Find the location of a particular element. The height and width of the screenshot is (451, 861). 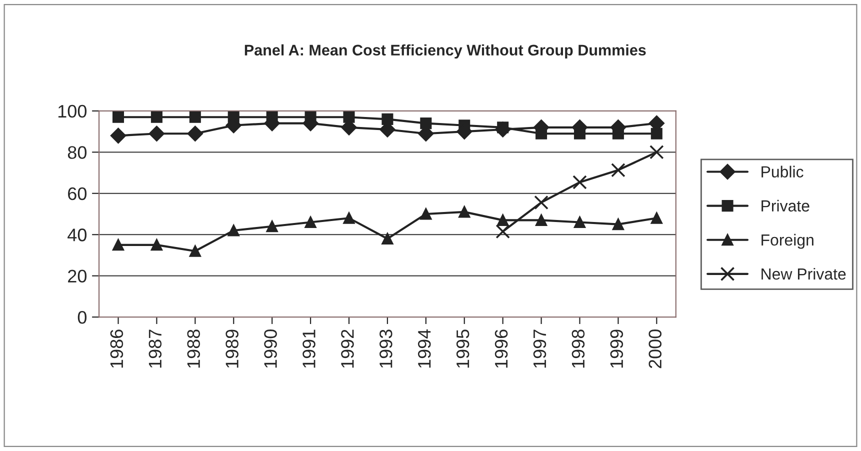

x-tick-label: 1986 is located at coordinates (117, 349).